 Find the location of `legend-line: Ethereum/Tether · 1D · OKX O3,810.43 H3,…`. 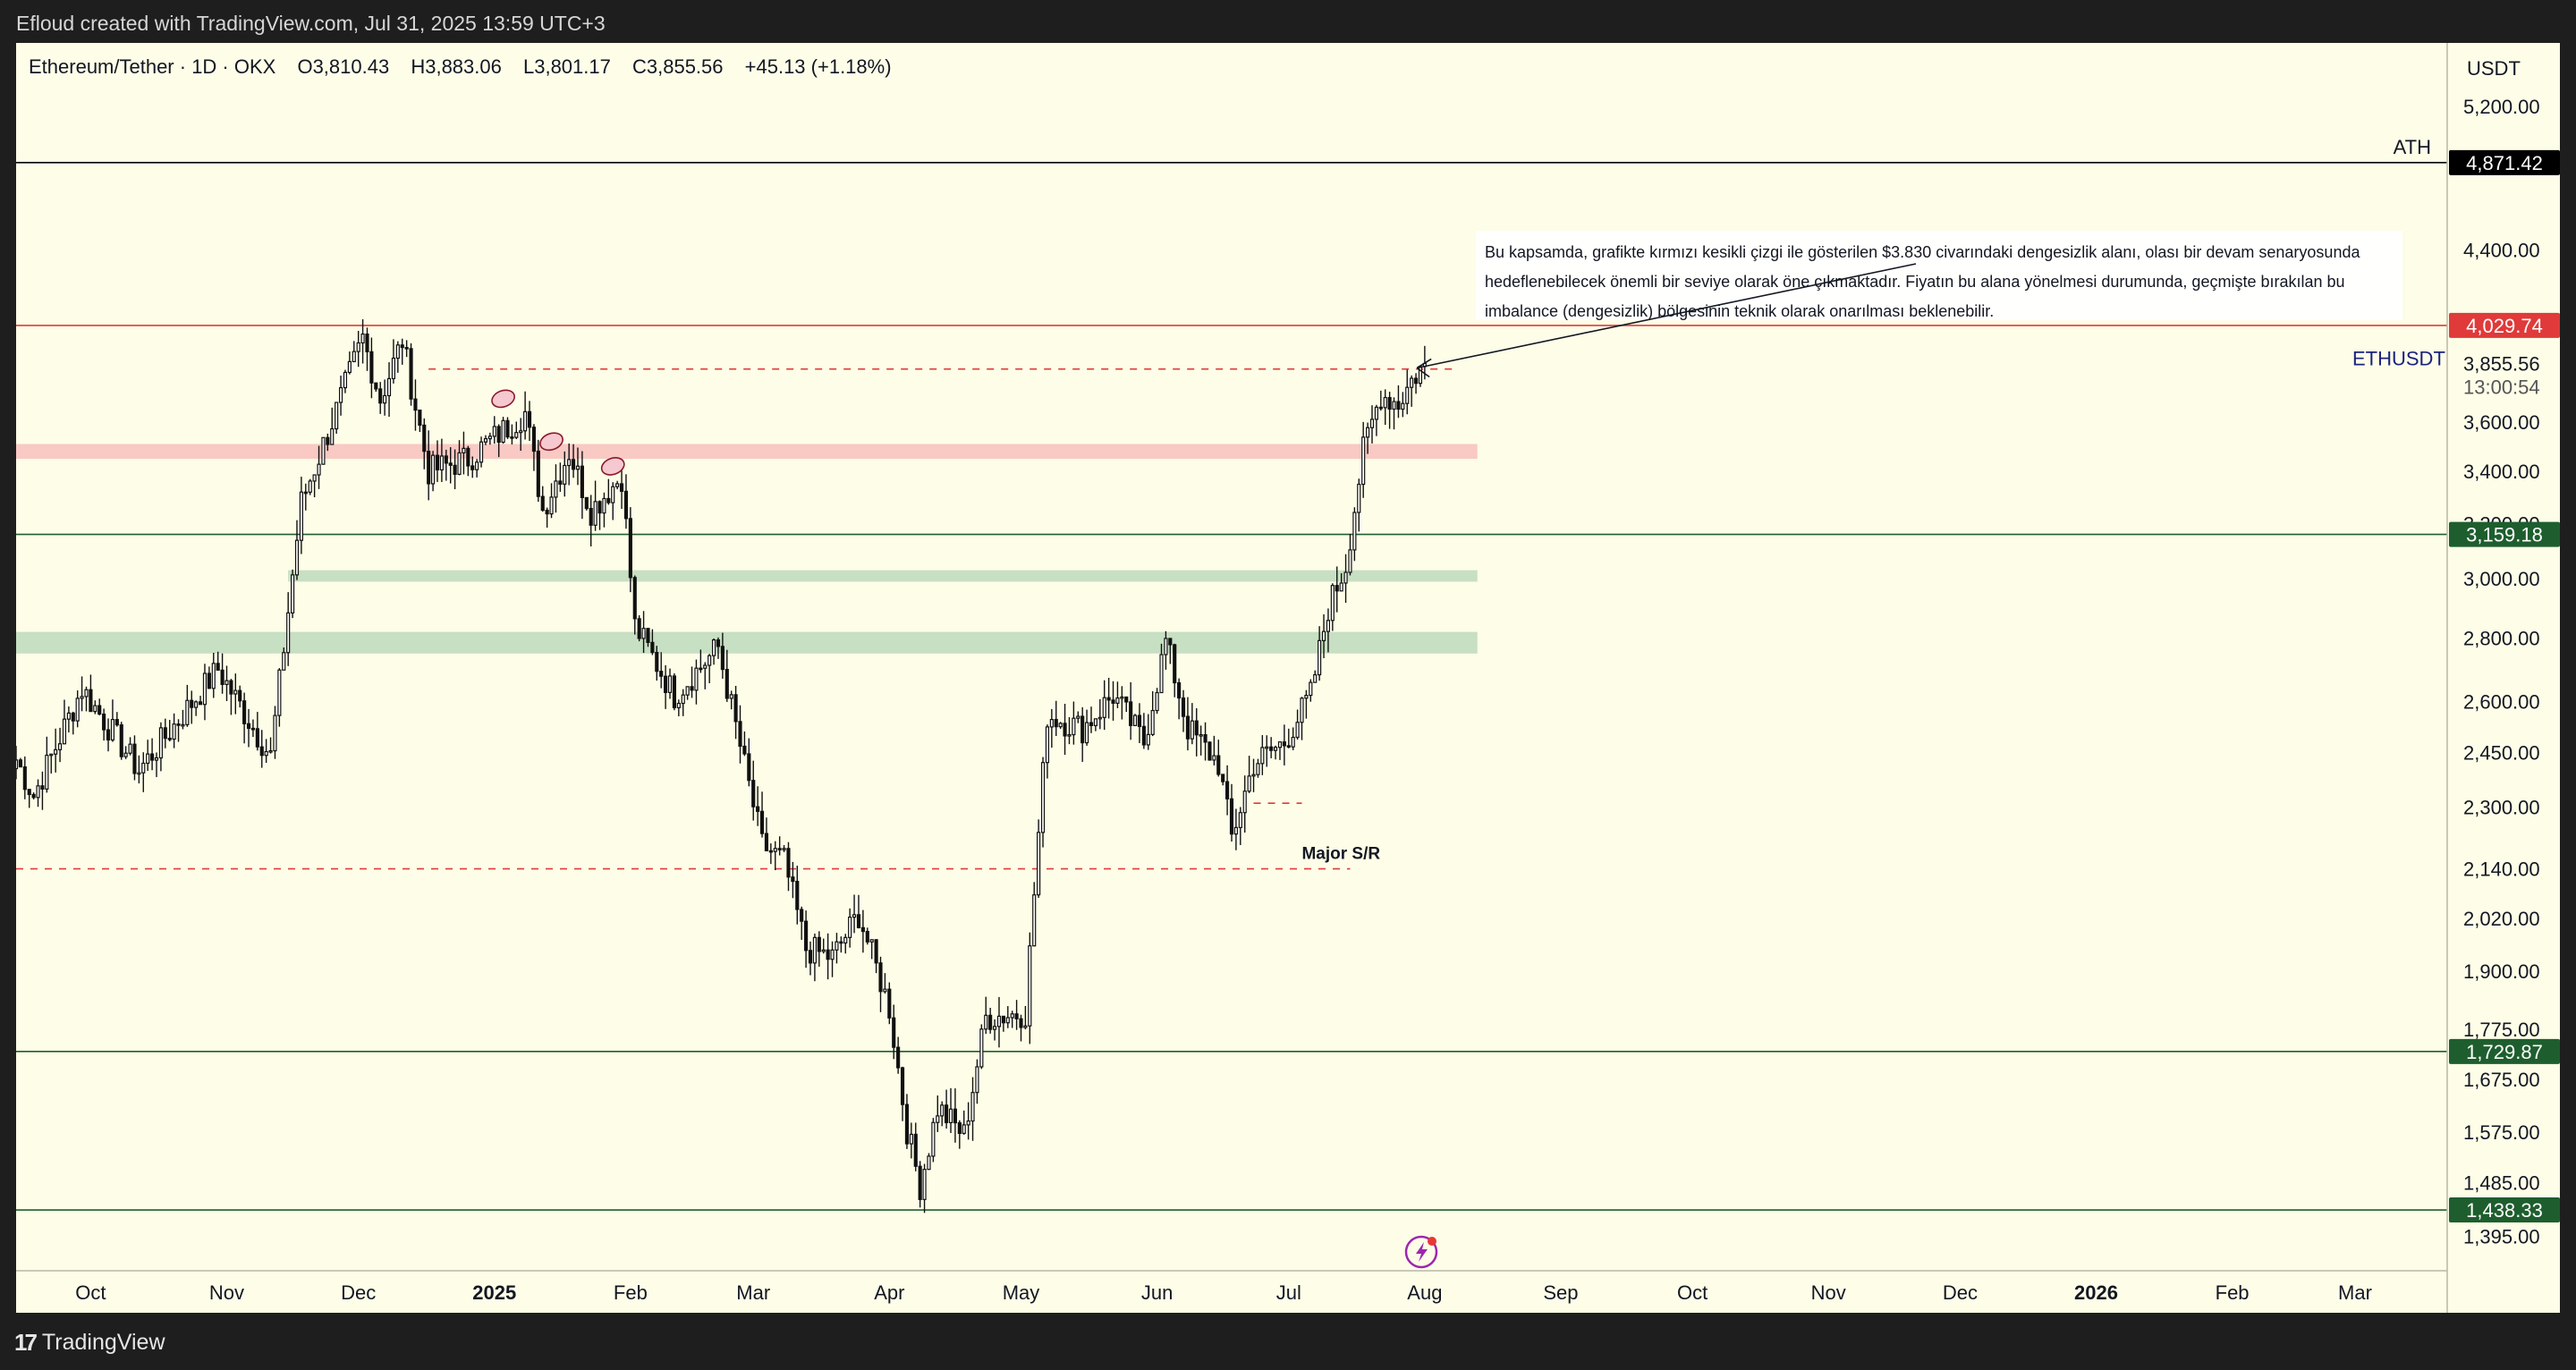

legend-line: Ethereum/Tether · 1D · OKX O3,810.43 H3,… is located at coordinates (460, 66).